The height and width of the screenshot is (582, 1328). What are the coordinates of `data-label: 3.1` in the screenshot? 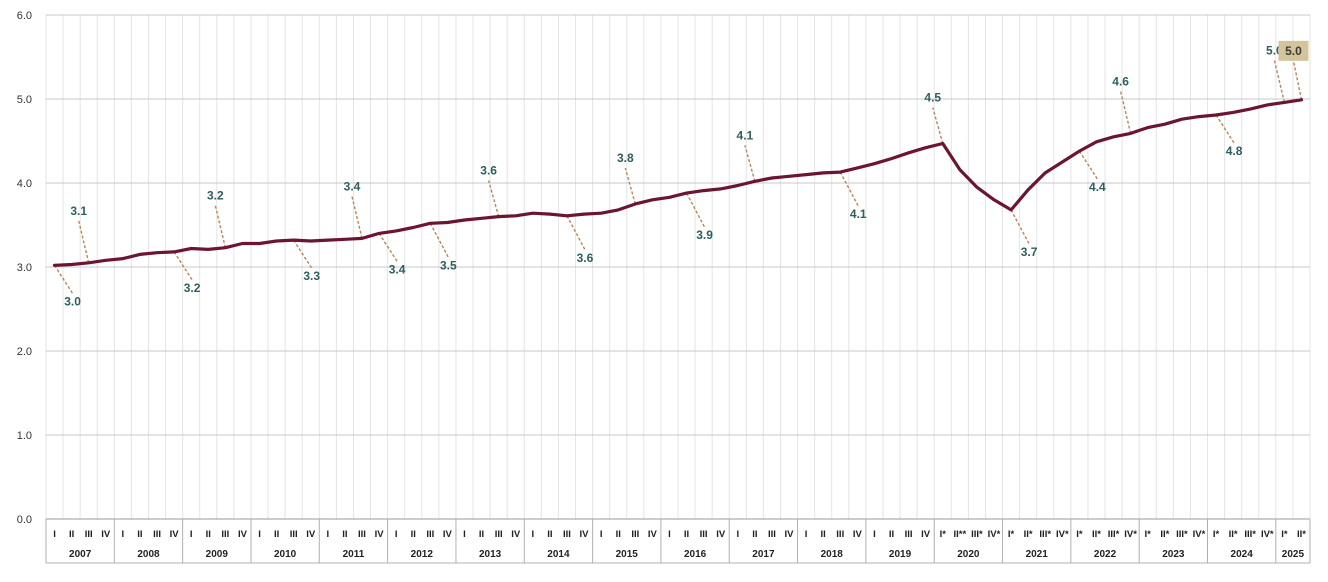 It's located at (78, 211).